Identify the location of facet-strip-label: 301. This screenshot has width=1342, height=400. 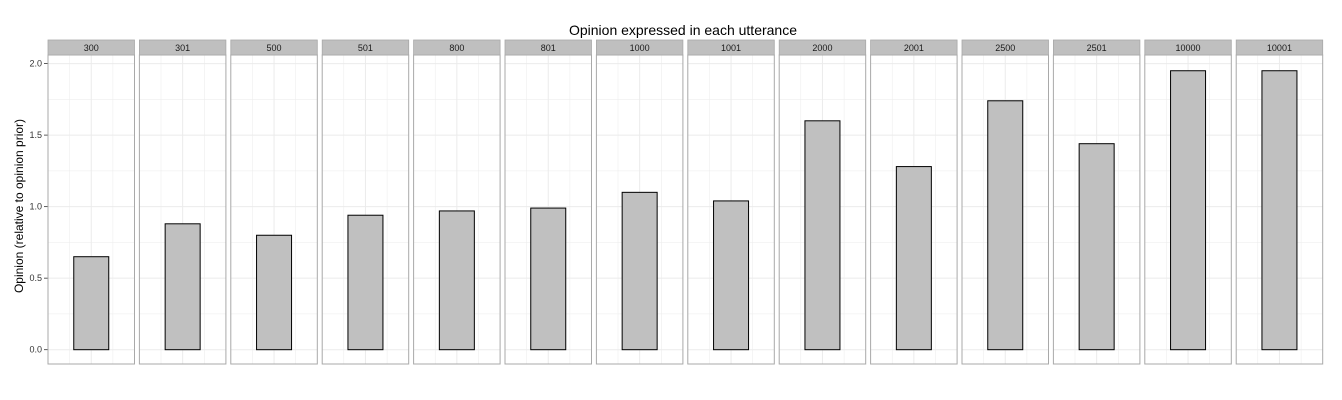
(182, 48).